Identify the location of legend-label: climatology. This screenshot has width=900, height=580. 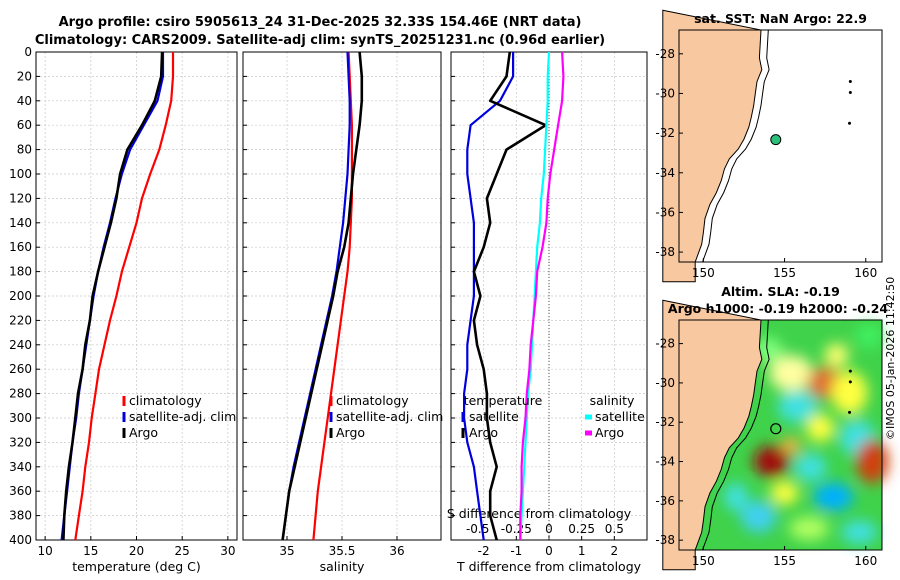
(165, 400).